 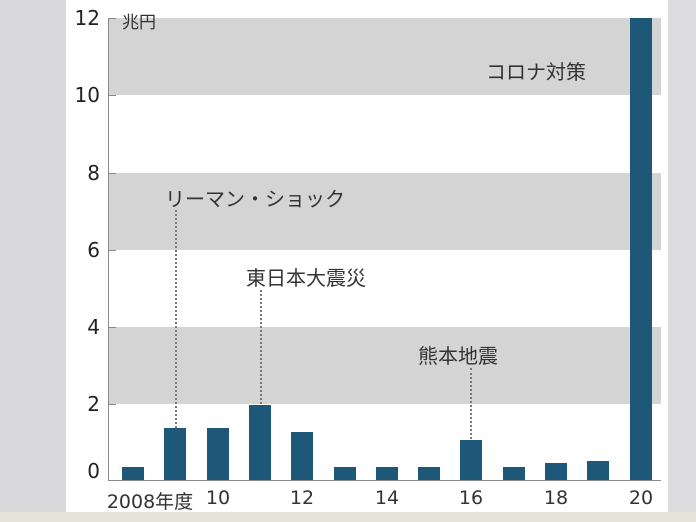 I want to click on x-label-18: 18, so click(x=556, y=498).